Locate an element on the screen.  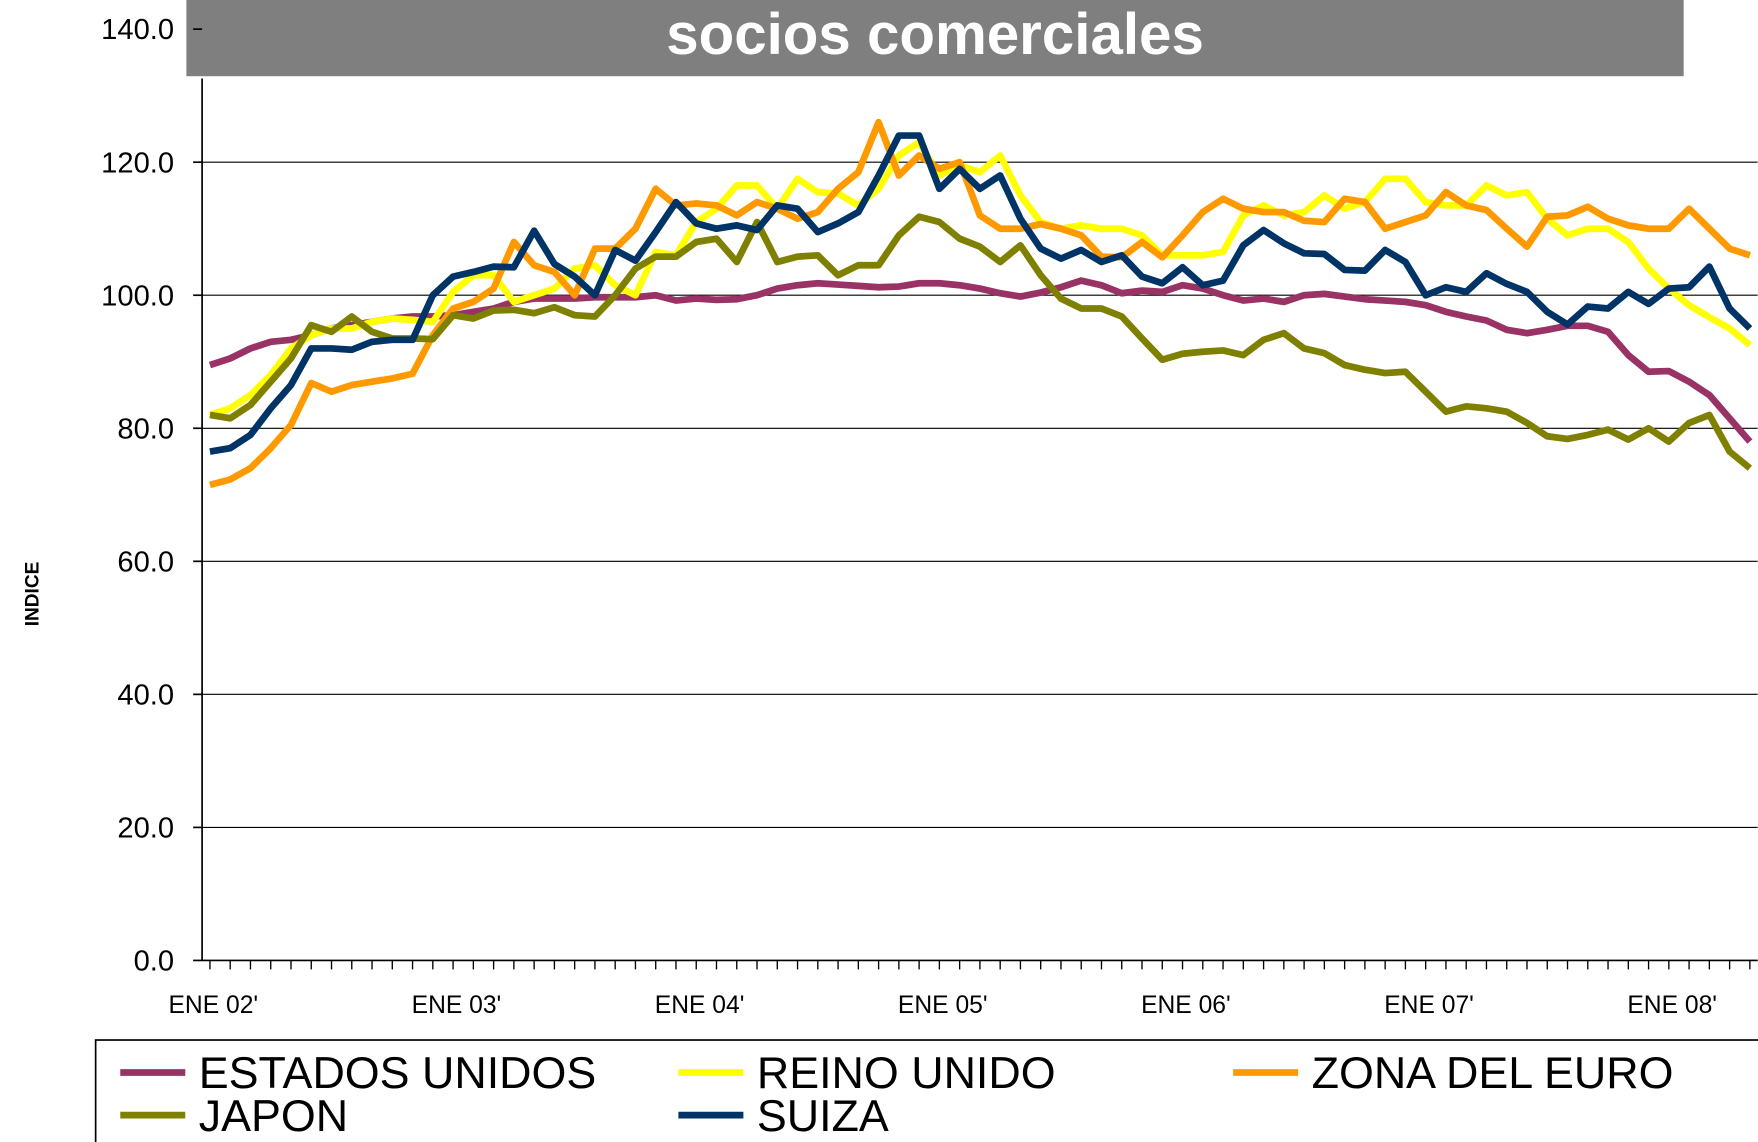
x-tick-label: ENE 08' is located at coordinates (1672, 1005).